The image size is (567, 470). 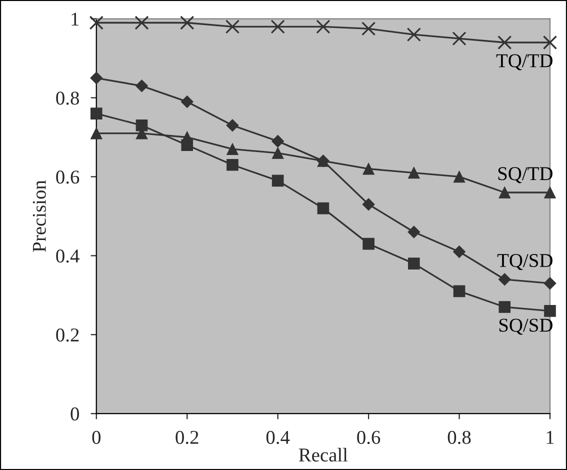 What do you see at coordinates (75, 19) in the screenshot?
I see `y-tick-label: 1` at bounding box center [75, 19].